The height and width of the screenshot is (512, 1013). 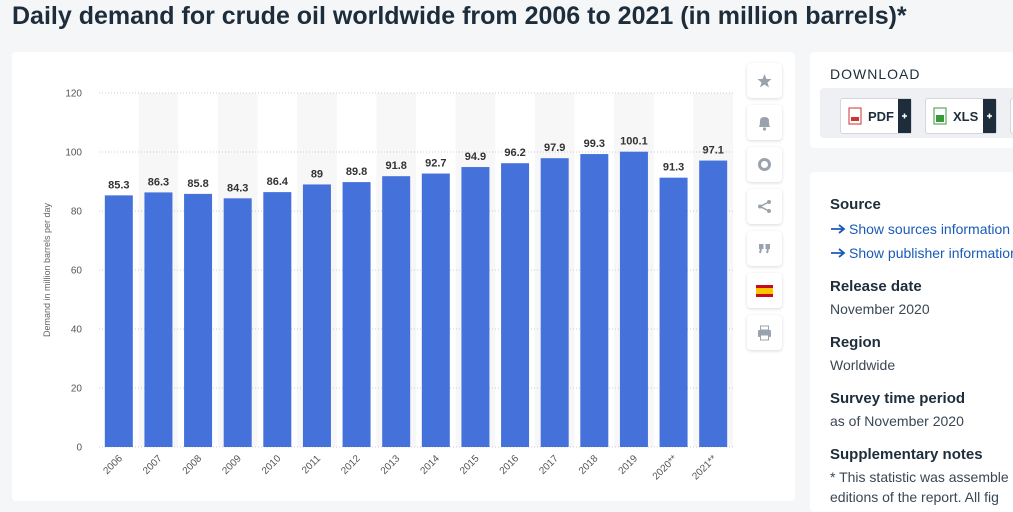 I want to click on value-label: 97.1, so click(x=712, y=151).